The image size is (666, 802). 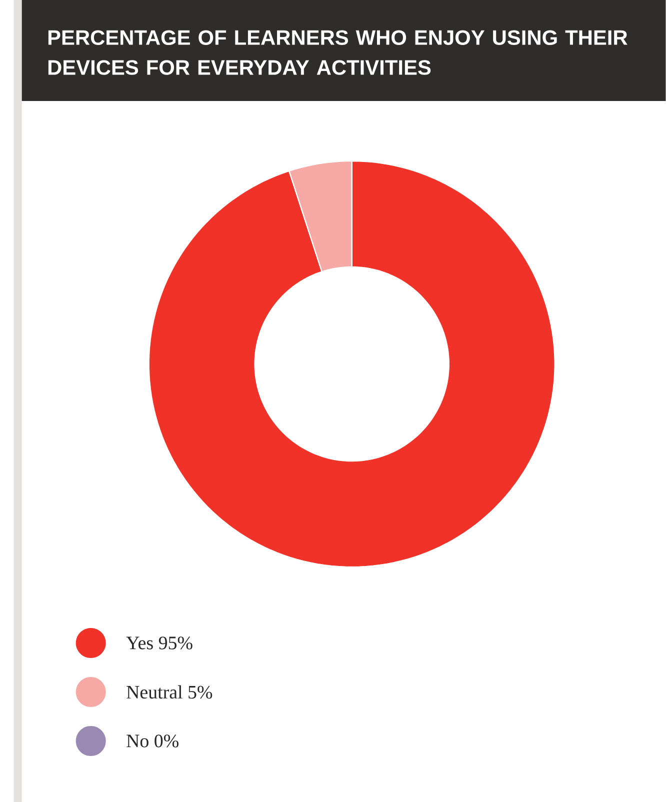 I want to click on data-label: 5%, so click(x=200, y=692).